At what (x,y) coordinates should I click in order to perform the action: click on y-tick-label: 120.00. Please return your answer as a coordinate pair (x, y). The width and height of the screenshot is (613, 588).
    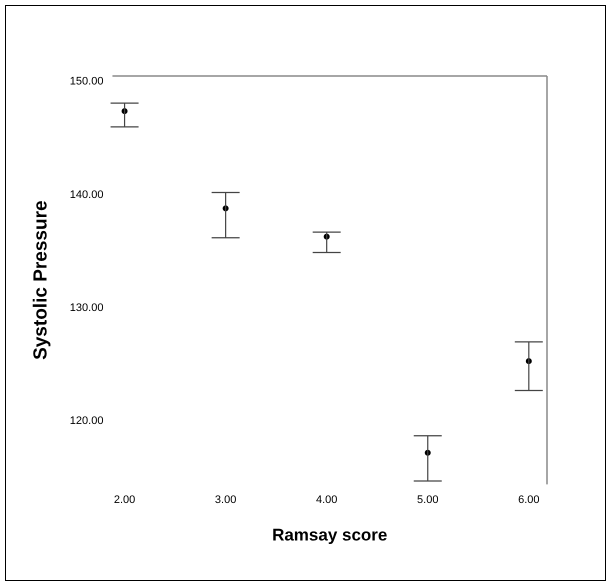
    Looking at the image, I should click on (87, 421).